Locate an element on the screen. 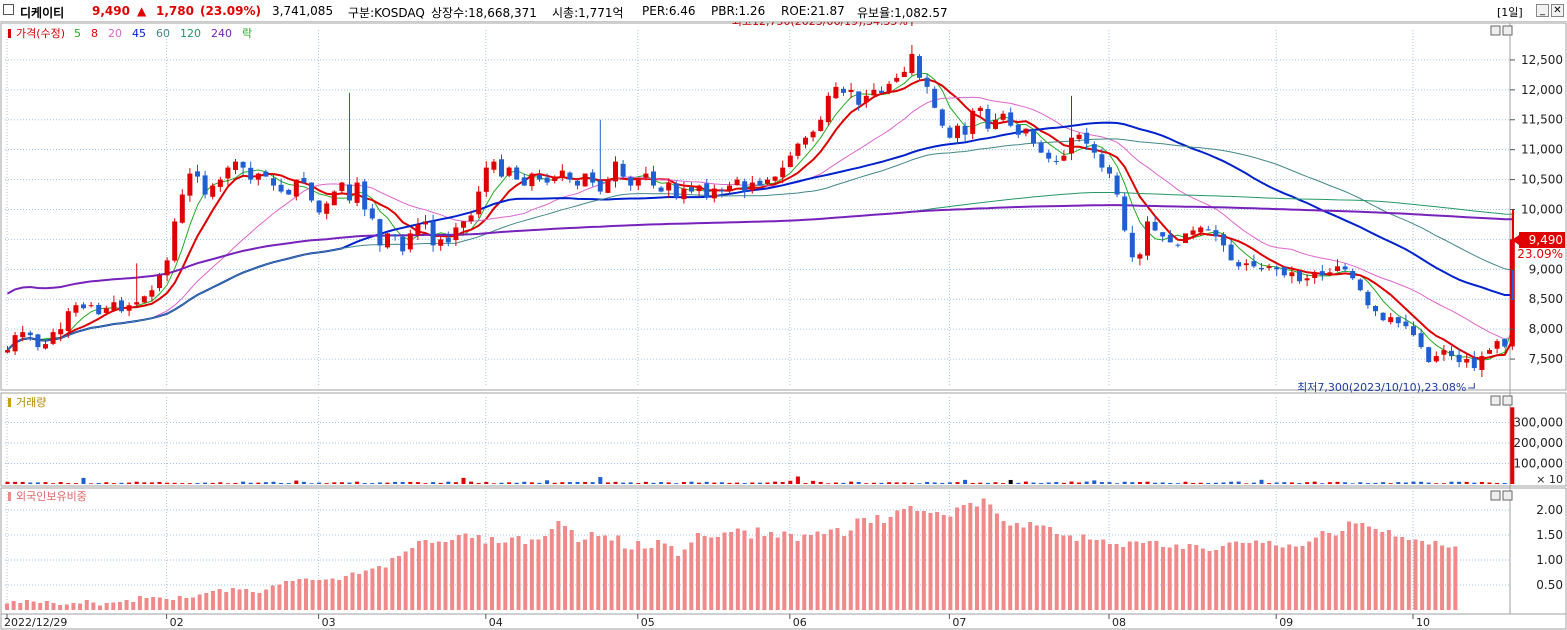 The width and height of the screenshot is (1567, 630). x-tick-label: 10 is located at coordinates (1423, 622).